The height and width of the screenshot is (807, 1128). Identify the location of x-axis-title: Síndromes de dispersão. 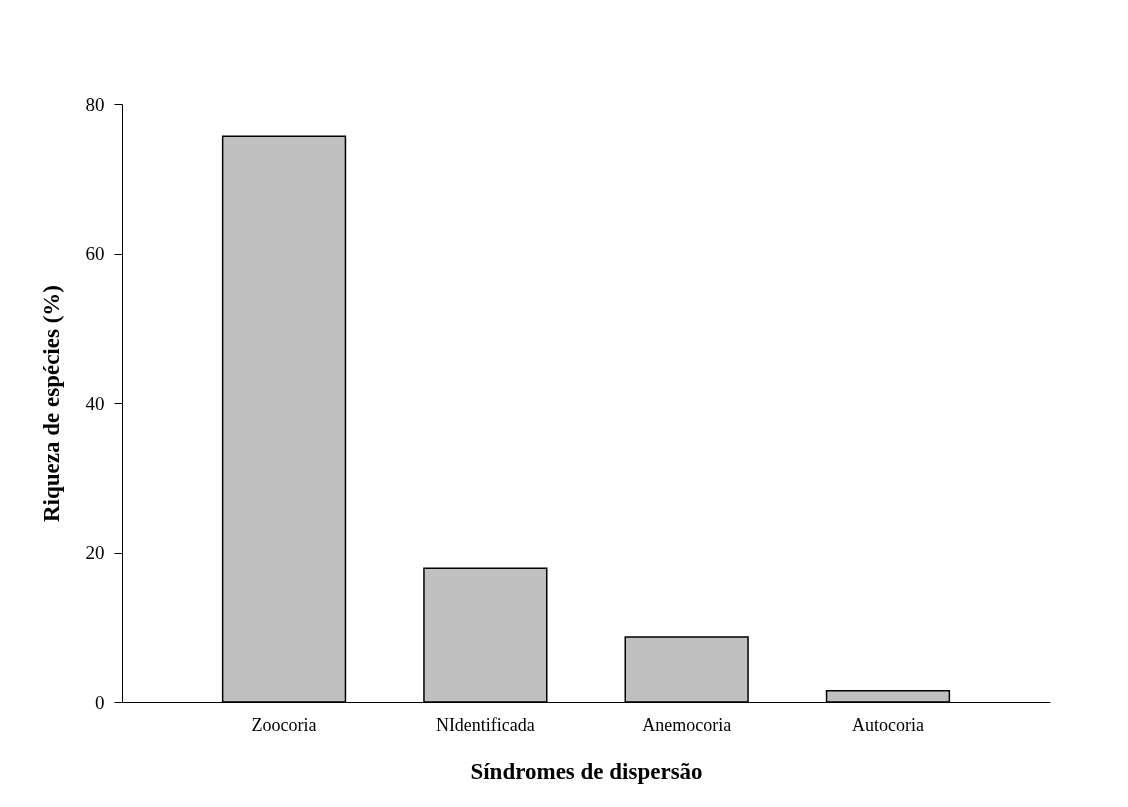
(586, 771).